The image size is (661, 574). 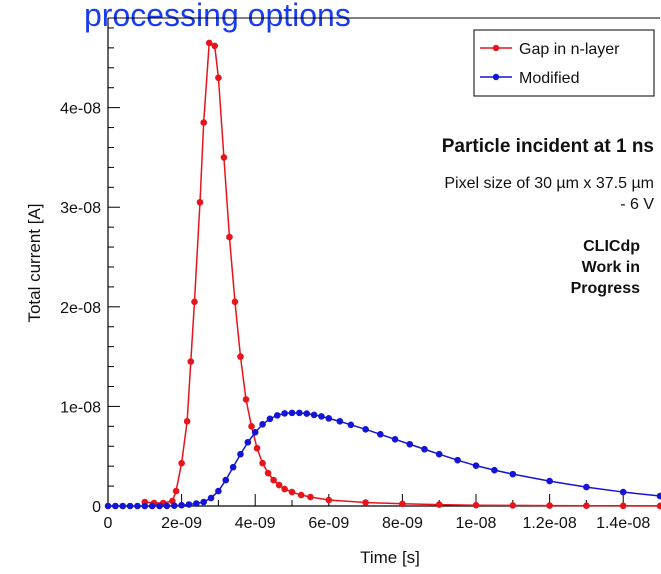 What do you see at coordinates (390, 557) in the screenshot?
I see `x-axis-title: Time [s]` at bounding box center [390, 557].